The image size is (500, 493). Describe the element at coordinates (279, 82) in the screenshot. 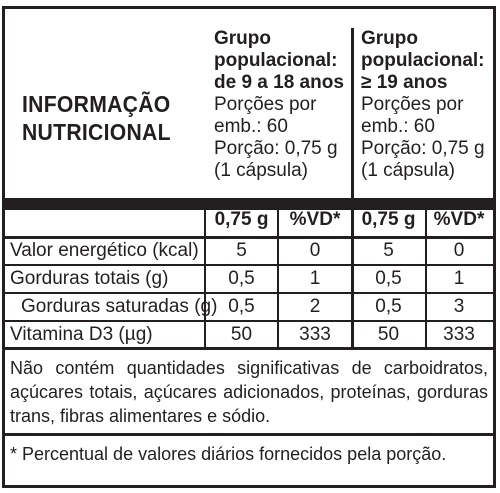

I see `group-name-line-3: de 9 a 18 anos` at that location.